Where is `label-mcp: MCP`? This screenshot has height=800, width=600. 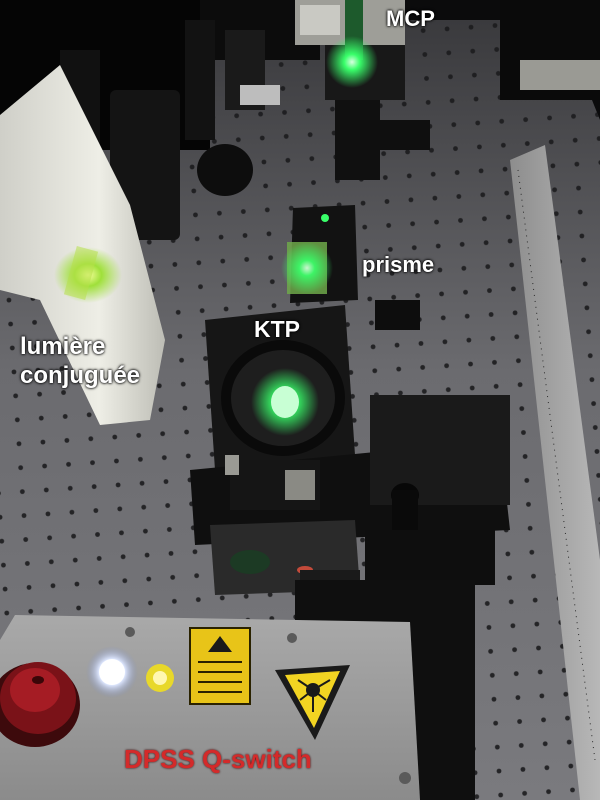 label-mcp: MCP is located at coordinates (410, 18).